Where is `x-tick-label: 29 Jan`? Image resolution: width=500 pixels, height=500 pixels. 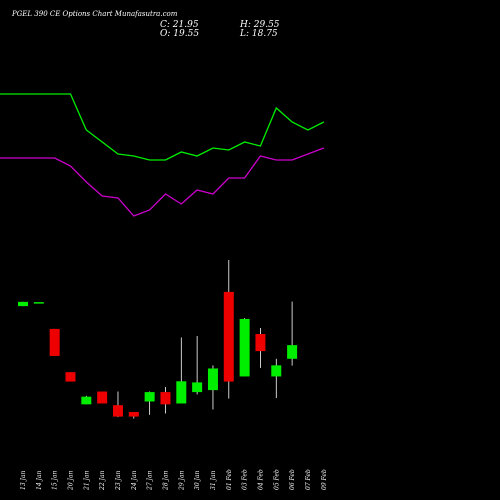 x-tick-label: 29 Jan is located at coordinates (181, 480).